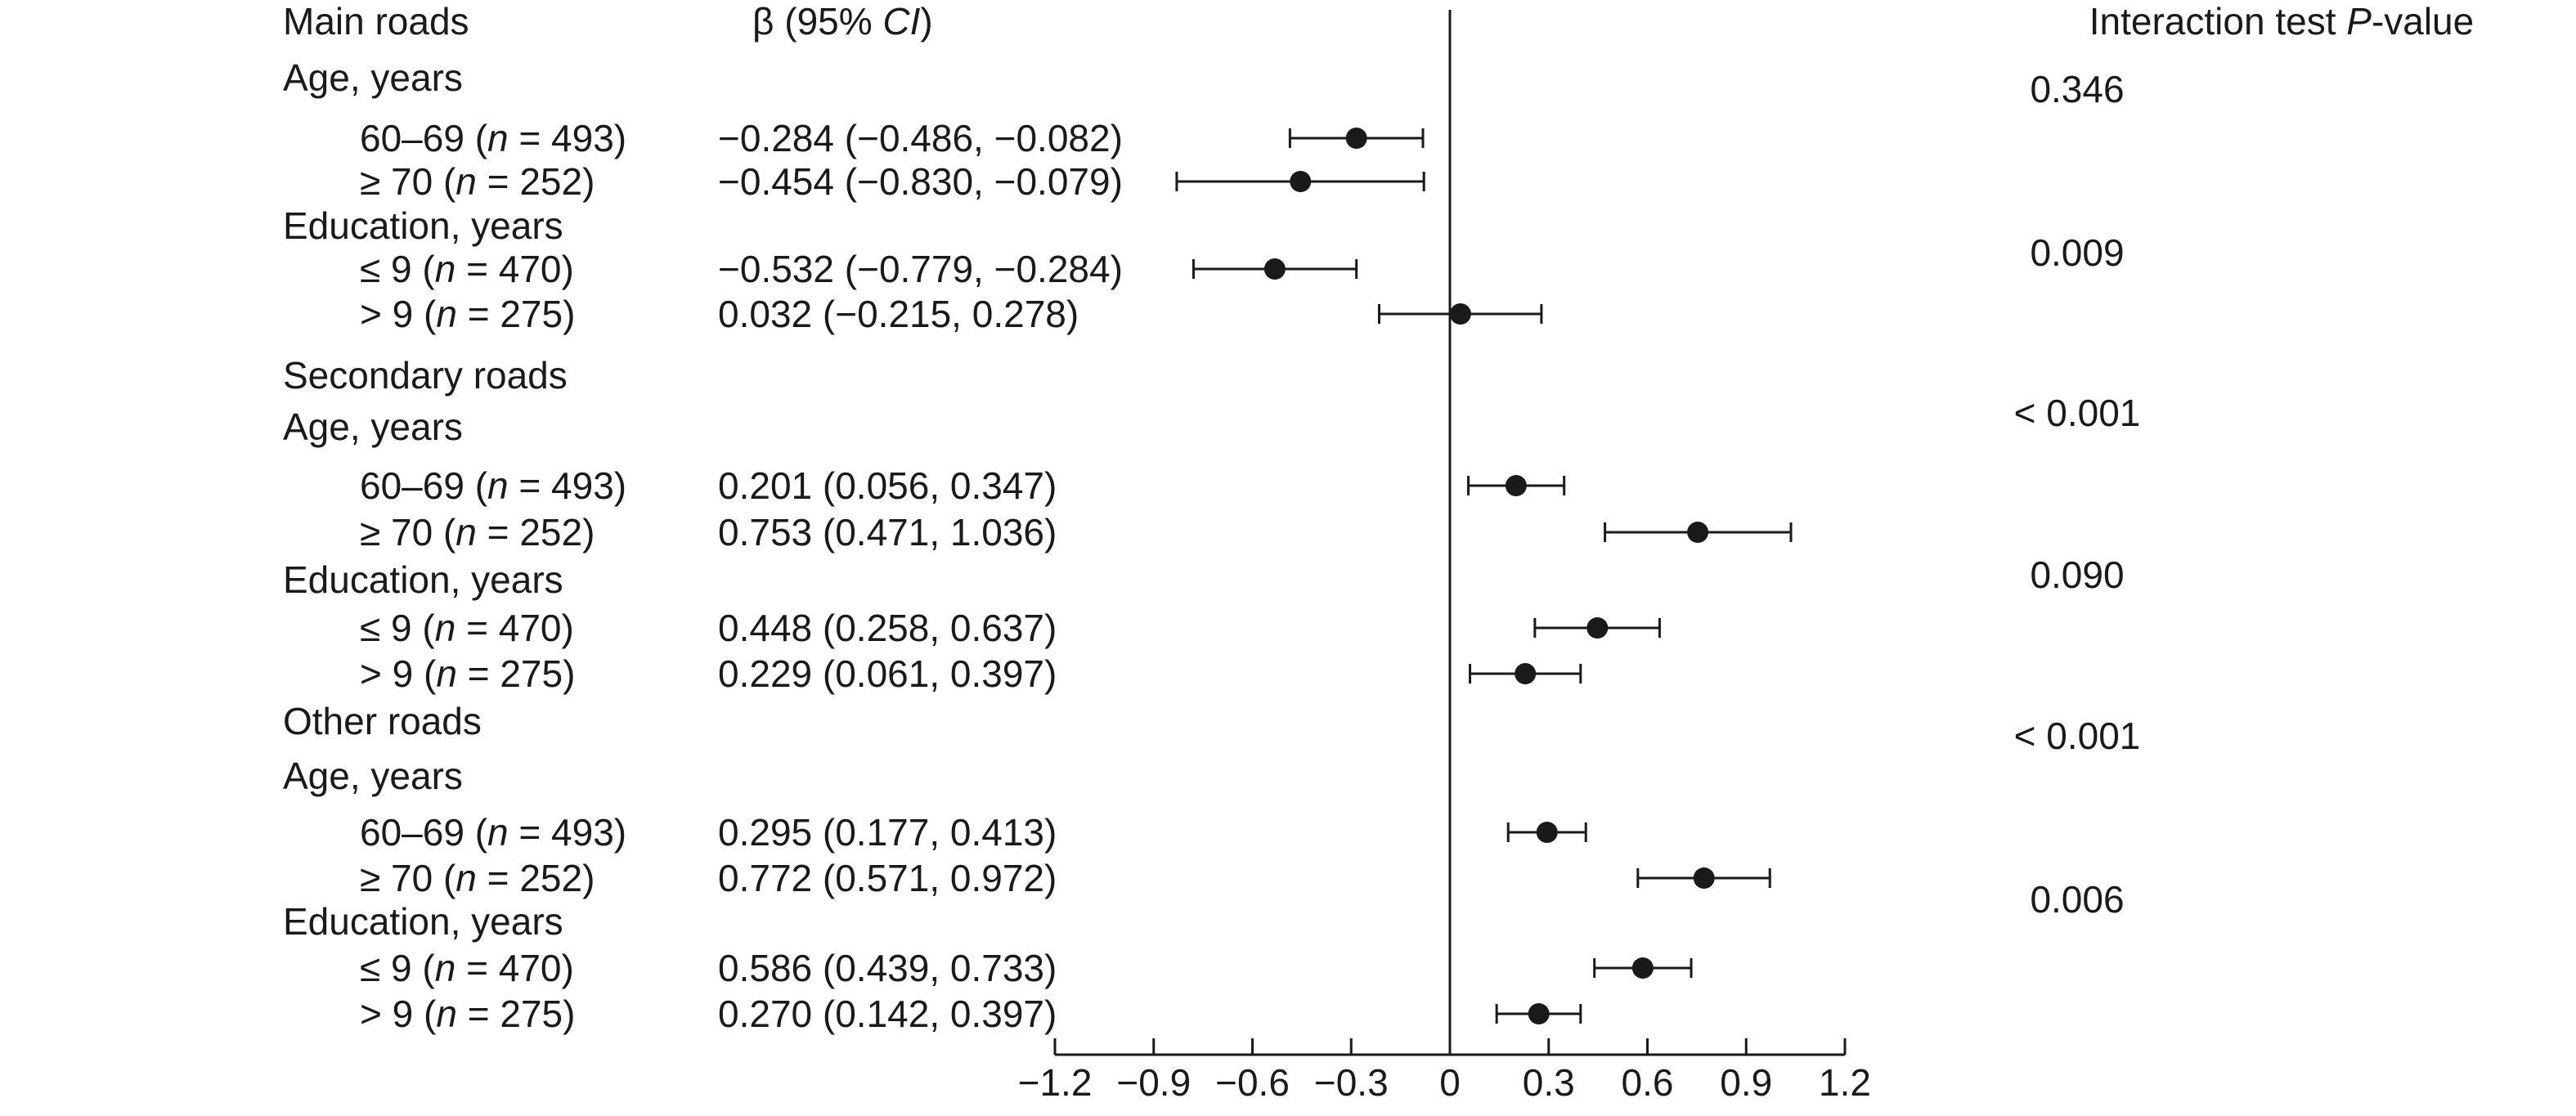 The image size is (2576, 1116). What do you see at coordinates (2359, 21) in the screenshot?
I see `pvalue-header-p: P` at bounding box center [2359, 21].